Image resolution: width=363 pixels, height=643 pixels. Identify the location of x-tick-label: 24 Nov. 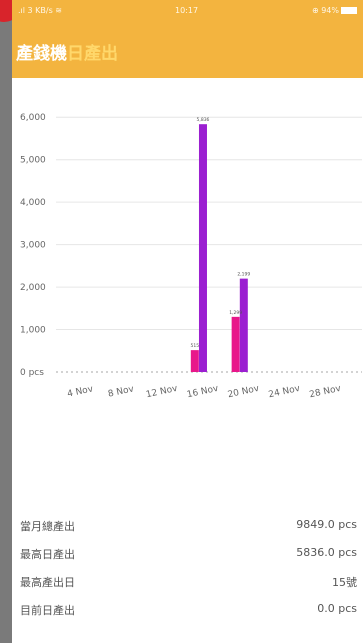
(285, 392).